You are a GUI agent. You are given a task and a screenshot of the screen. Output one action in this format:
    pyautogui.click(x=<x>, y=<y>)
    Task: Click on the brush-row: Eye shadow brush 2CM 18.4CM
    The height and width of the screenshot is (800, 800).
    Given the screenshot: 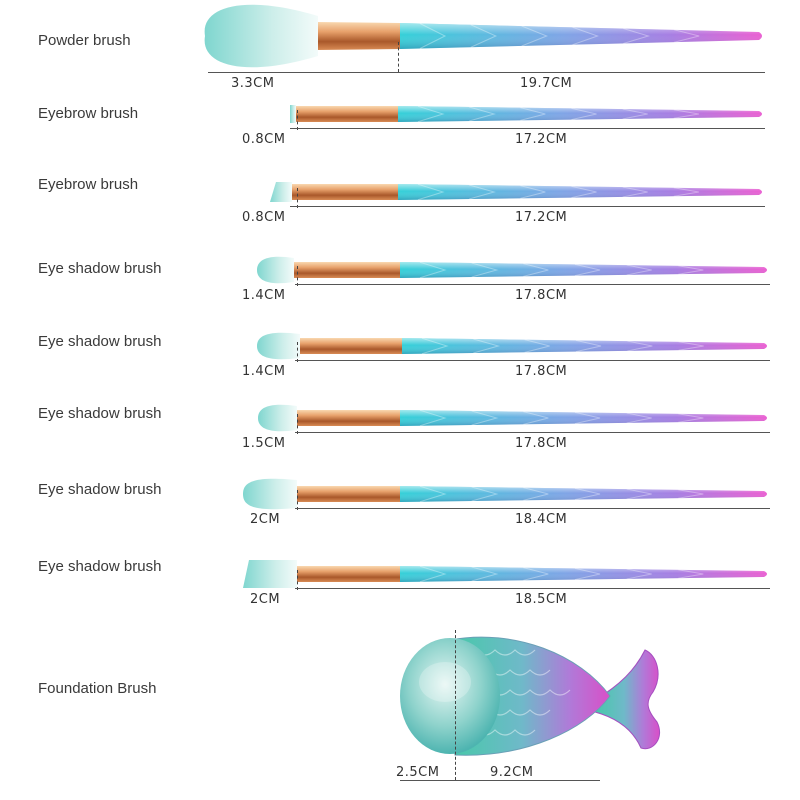 What is the action you would take?
    pyautogui.click(x=400, y=503)
    